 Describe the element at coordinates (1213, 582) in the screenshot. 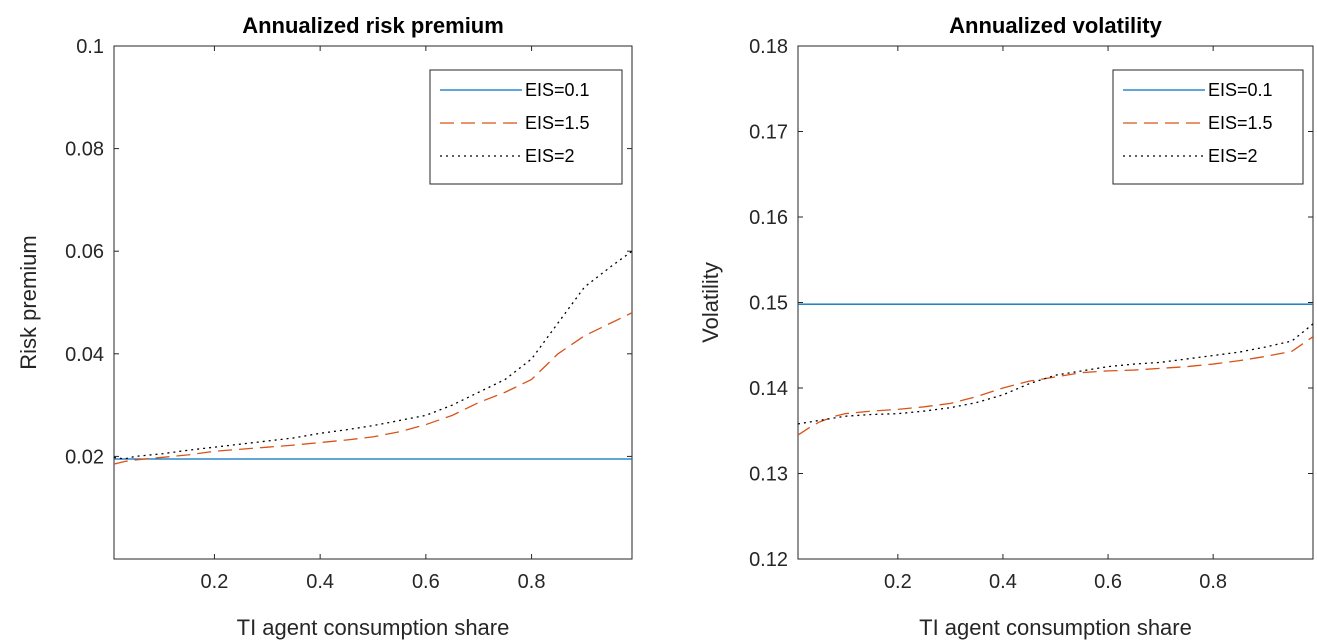

I see `volatility-xtick-label: 0.8` at that location.